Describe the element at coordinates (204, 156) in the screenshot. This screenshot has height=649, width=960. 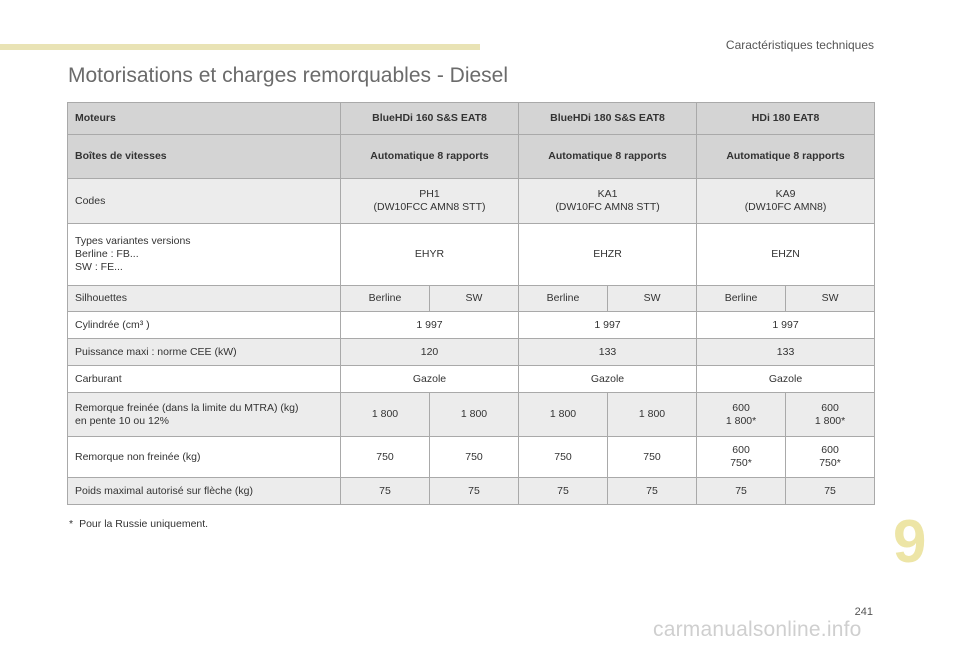
I see `row-label: Boîtes de vitesses` at that location.